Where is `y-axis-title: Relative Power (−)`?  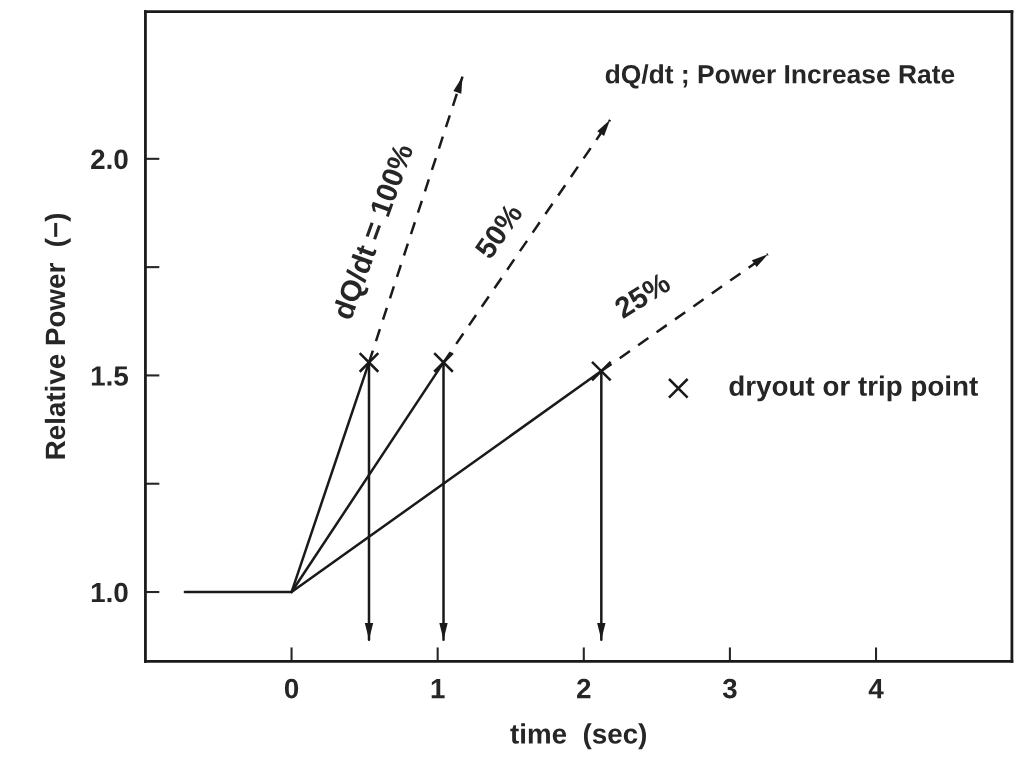 y-axis-title: Relative Power (−) is located at coordinates (57, 336).